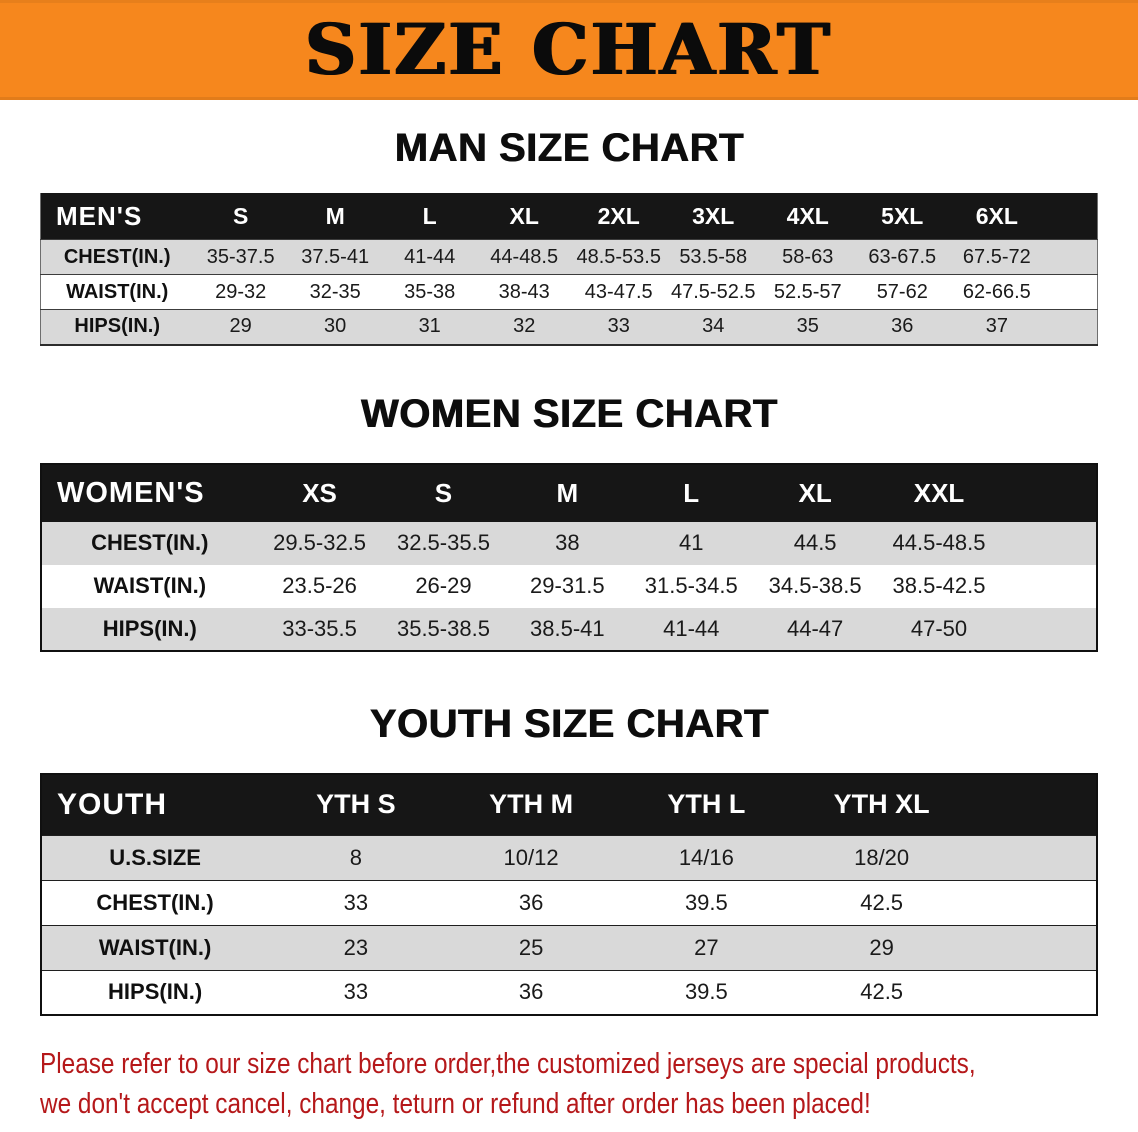 The image size is (1138, 1132). Describe the element at coordinates (808, 216) in the screenshot. I see `size-column-header: 4XL` at that location.